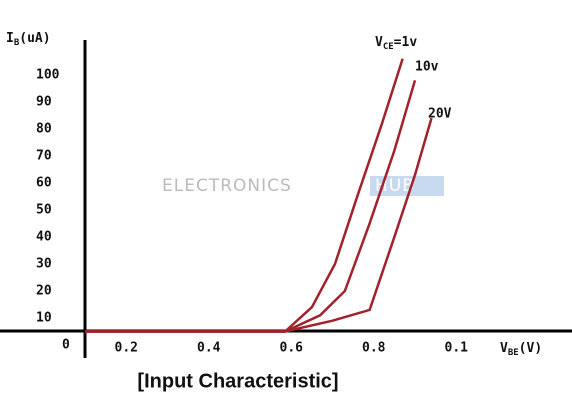  What do you see at coordinates (292, 348) in the screenshot?
I see `x-tick-label: 0.6` at bounding box center [292, 348].